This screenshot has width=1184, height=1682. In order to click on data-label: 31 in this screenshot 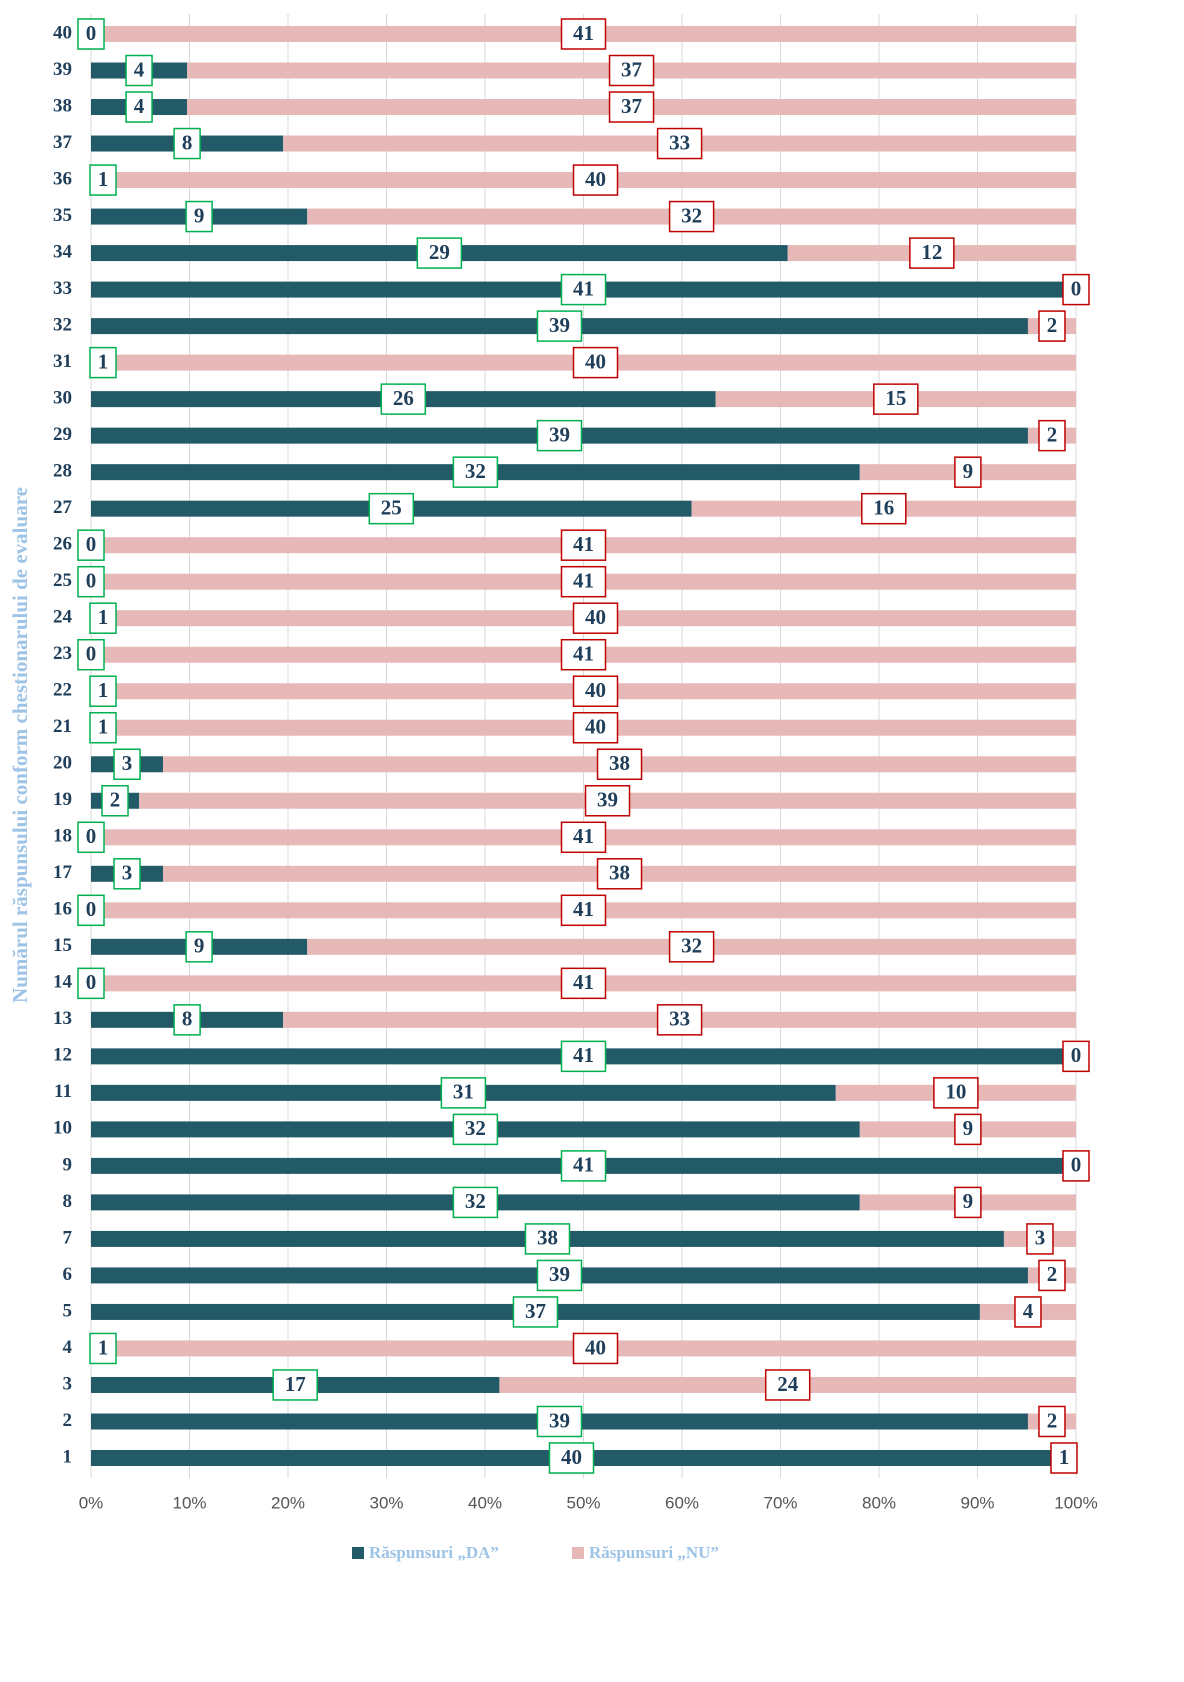, I will do `click(463, 1092)`.